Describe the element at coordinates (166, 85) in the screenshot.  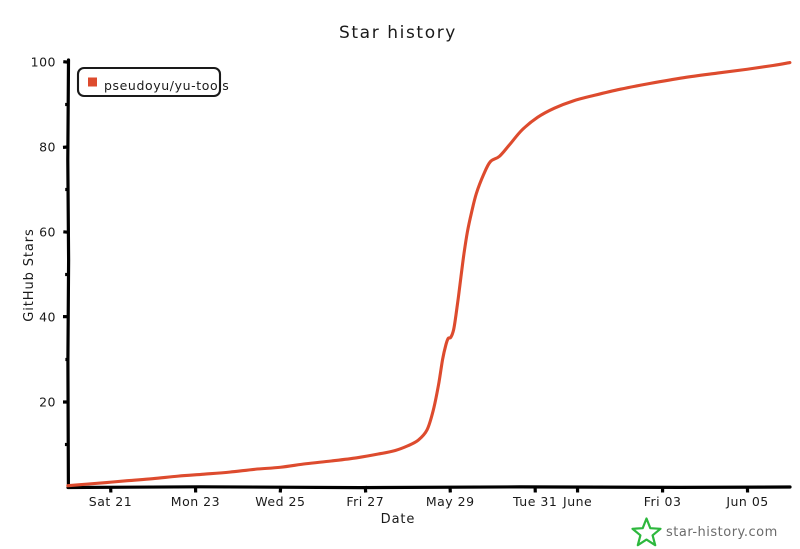
I see `legend-entry-label: pseudoyu/yu-tools` at that location.